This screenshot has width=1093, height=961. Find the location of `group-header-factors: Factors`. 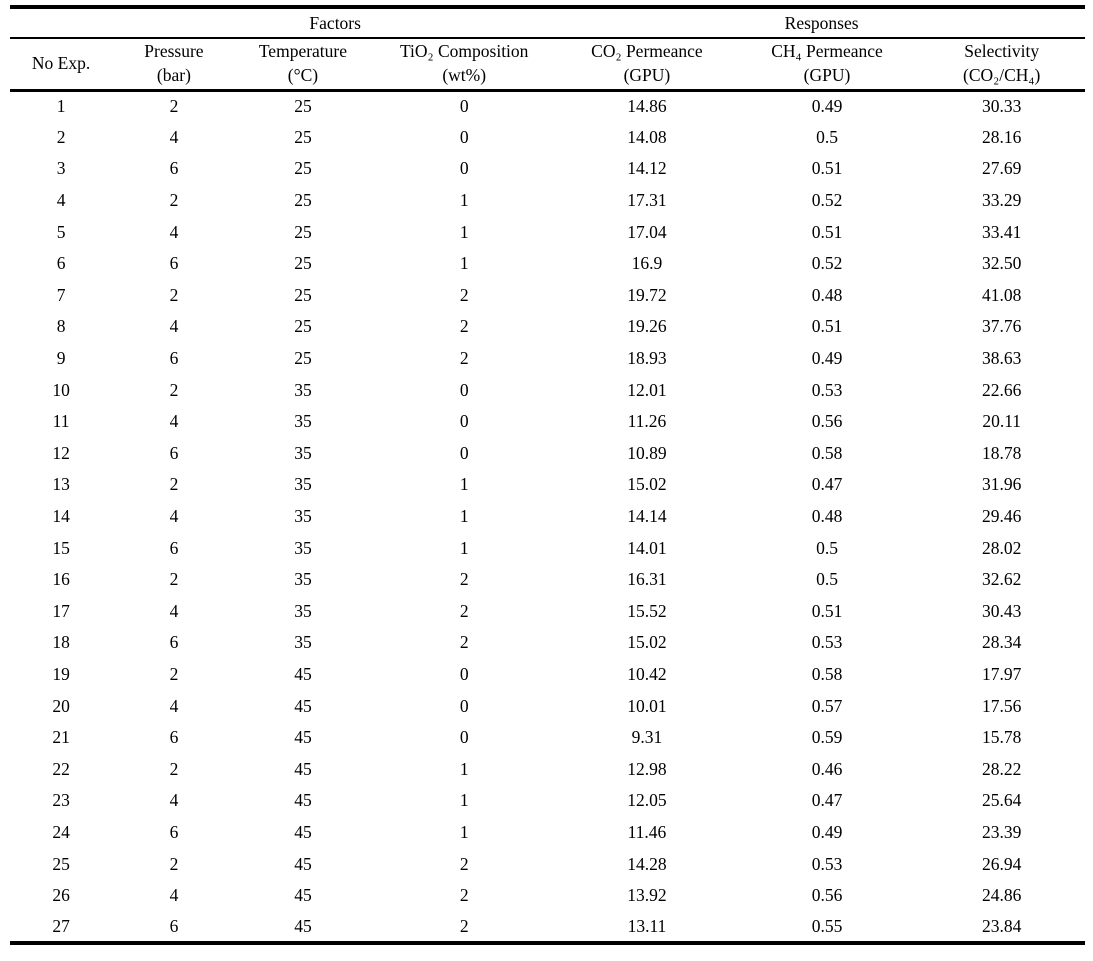

group-header-factors: Factors is located at coordinates (335, 23).